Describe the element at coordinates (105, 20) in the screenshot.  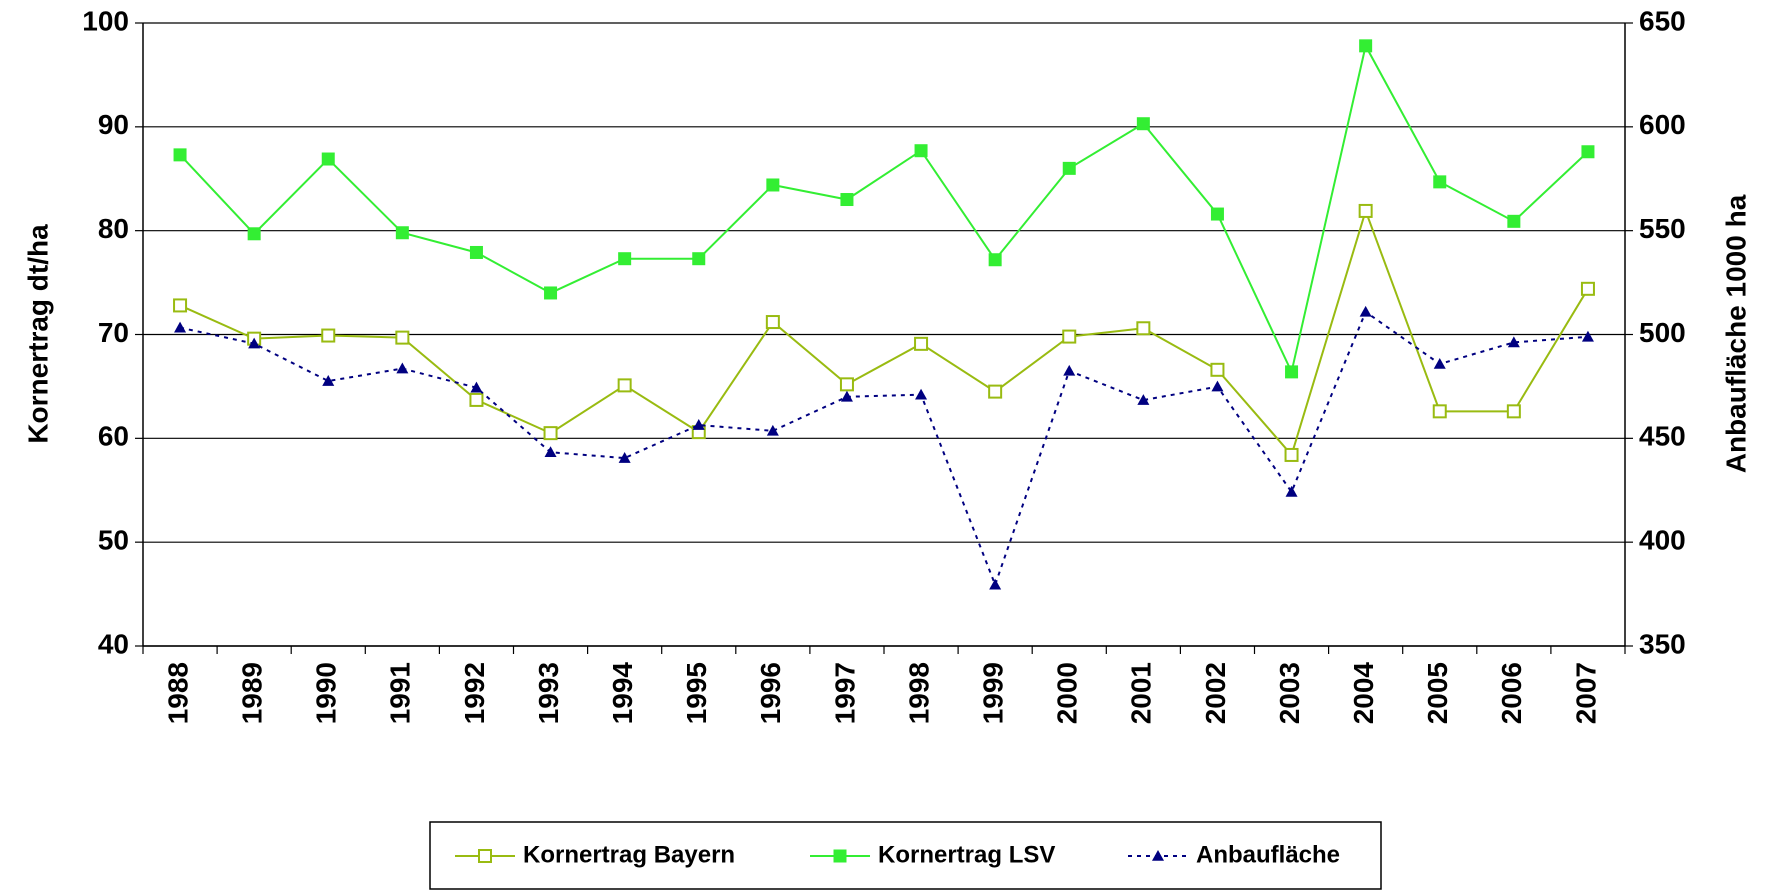
I see `y-tick-label: 100` at that location.